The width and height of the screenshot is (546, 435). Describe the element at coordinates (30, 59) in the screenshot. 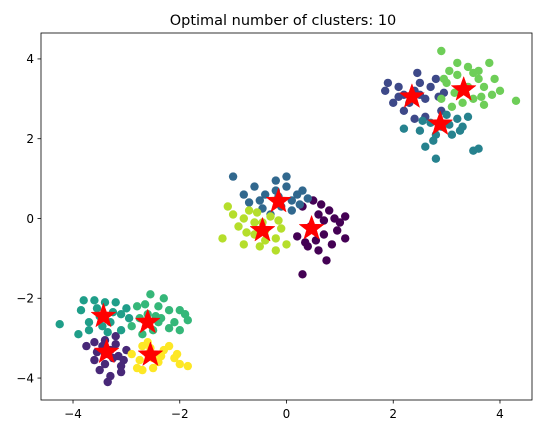

I see `y-tick-label: 4` at that location.